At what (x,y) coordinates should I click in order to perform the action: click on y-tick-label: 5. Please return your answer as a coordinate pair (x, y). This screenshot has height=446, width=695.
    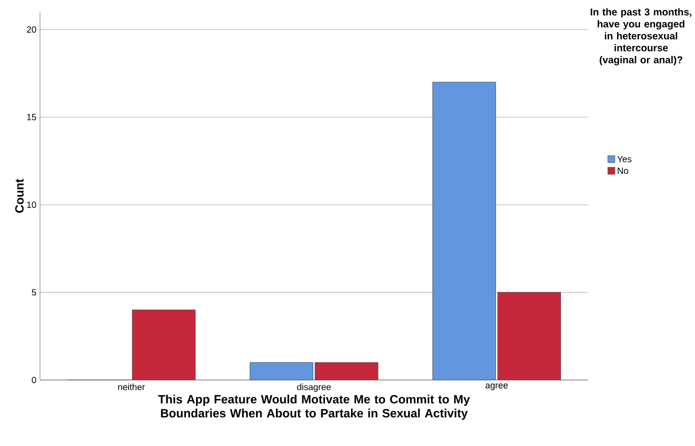
    Looking at the image, I should click on (34, 292).